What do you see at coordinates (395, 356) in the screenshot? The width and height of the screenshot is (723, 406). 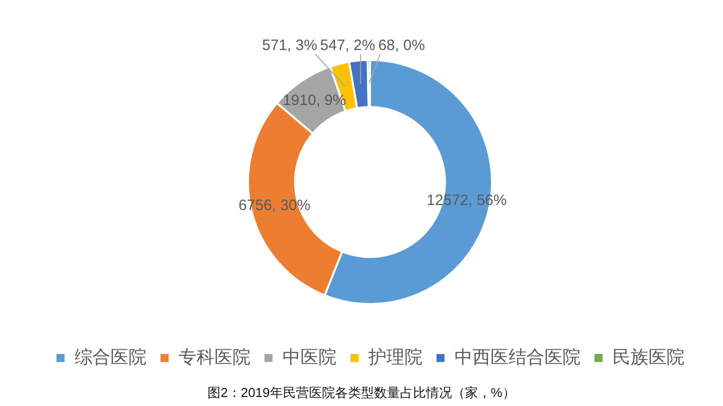 I see `legend-label: 护理院` at bounding box center [395, 356].